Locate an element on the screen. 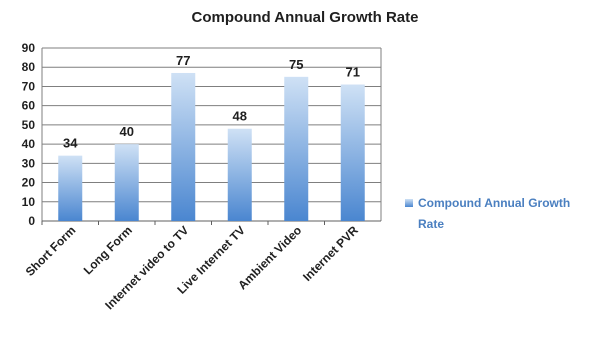  data-label: 48 is located at coordinates (240, 116).